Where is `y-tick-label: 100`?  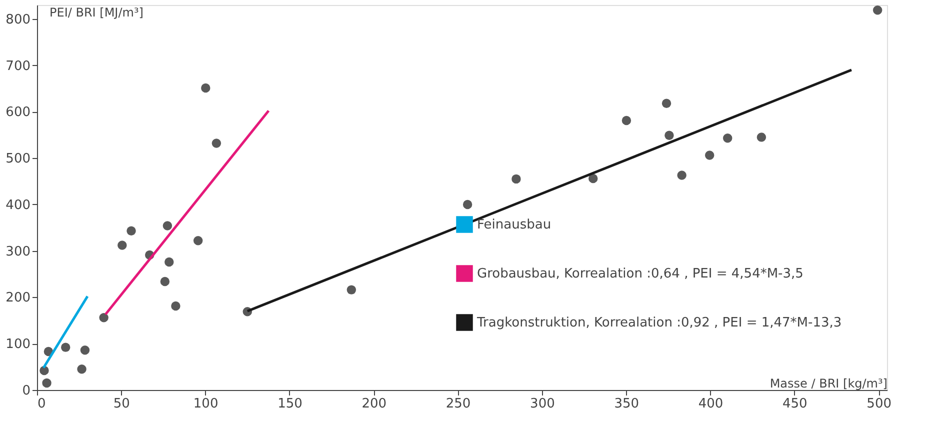
y-tick-label: 100 is located at coordinates (18, 344).